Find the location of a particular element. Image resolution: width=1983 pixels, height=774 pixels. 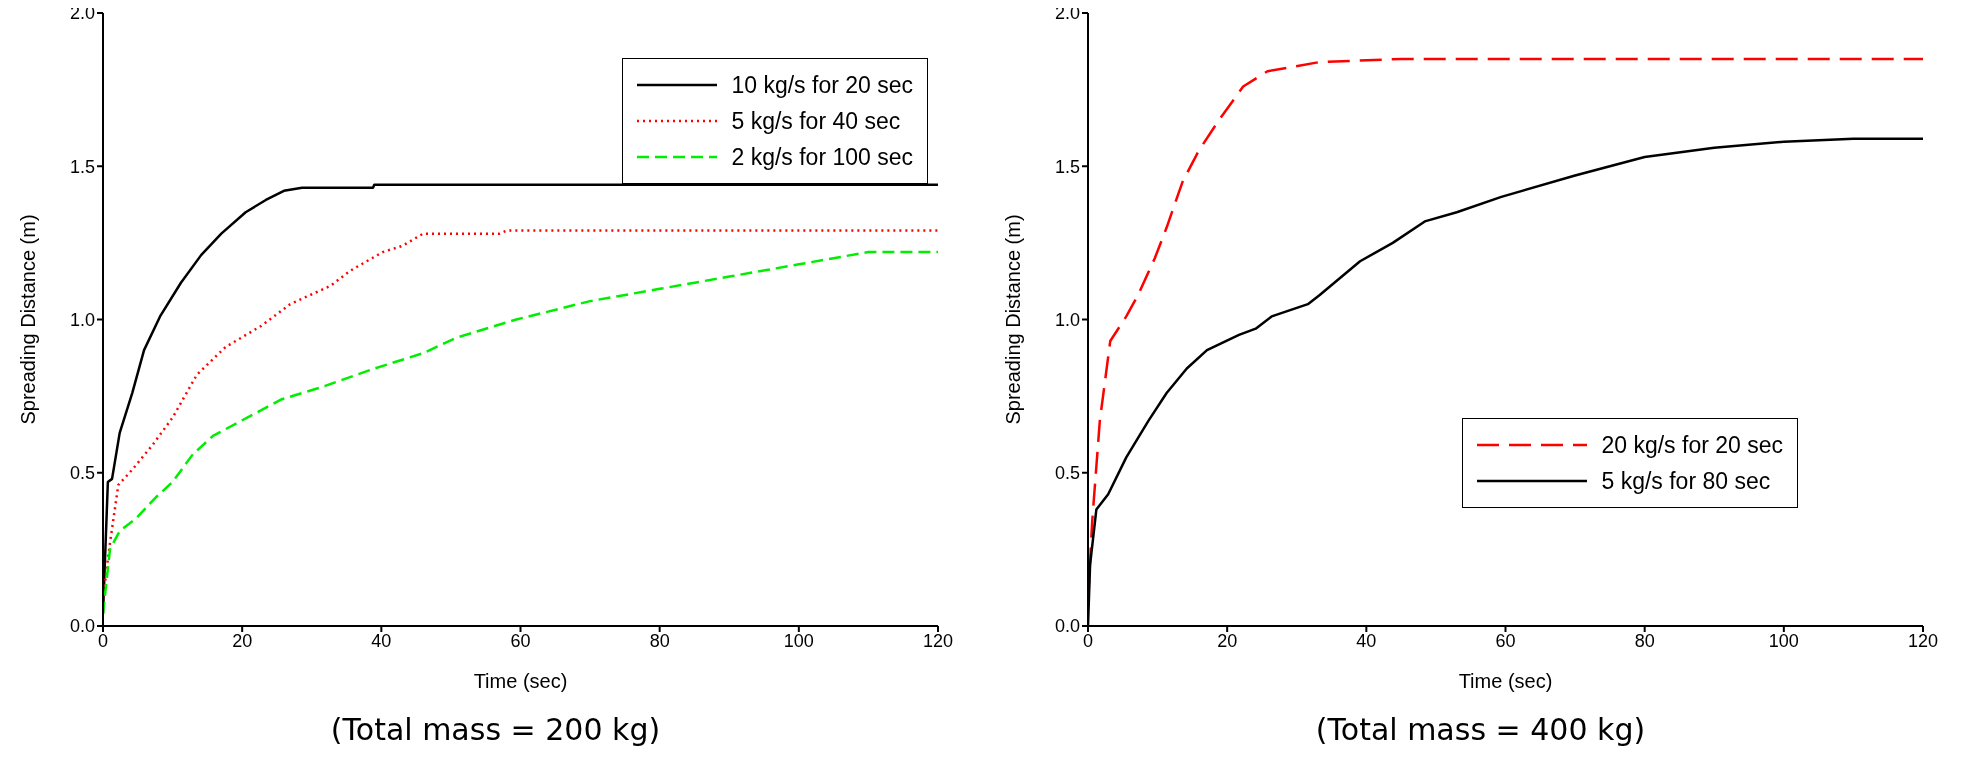

text: (Total mass = 200 kg) is located at coordinates (495, 729).